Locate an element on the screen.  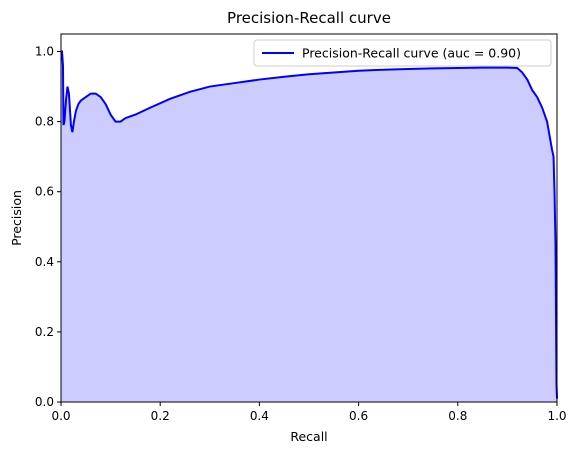
chart-title: Precision-Recall curve is located at coordinates (309, 18).